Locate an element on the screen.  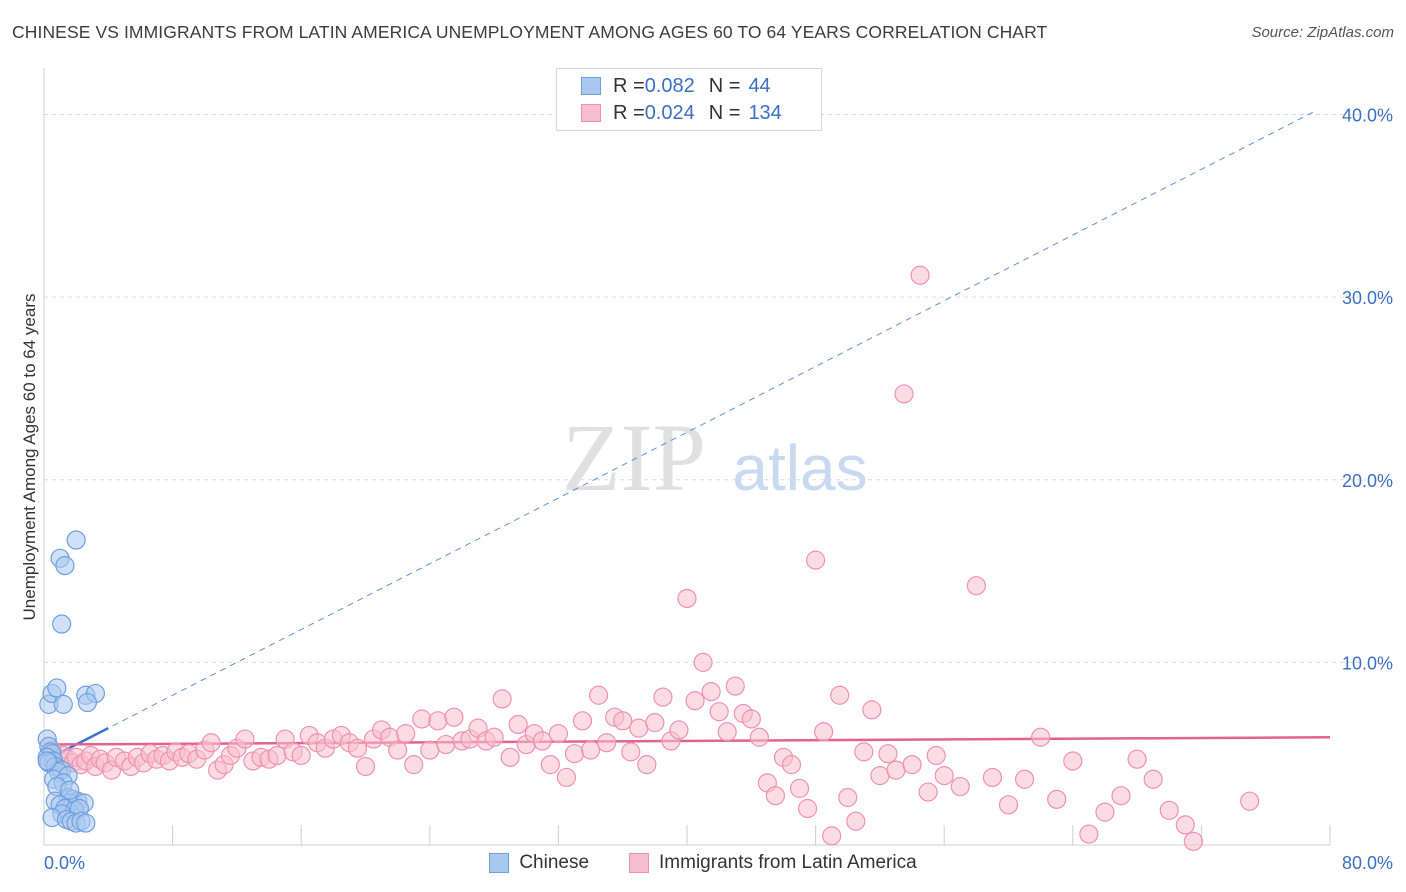
latin-swatch is located at coordinates (591, 113).